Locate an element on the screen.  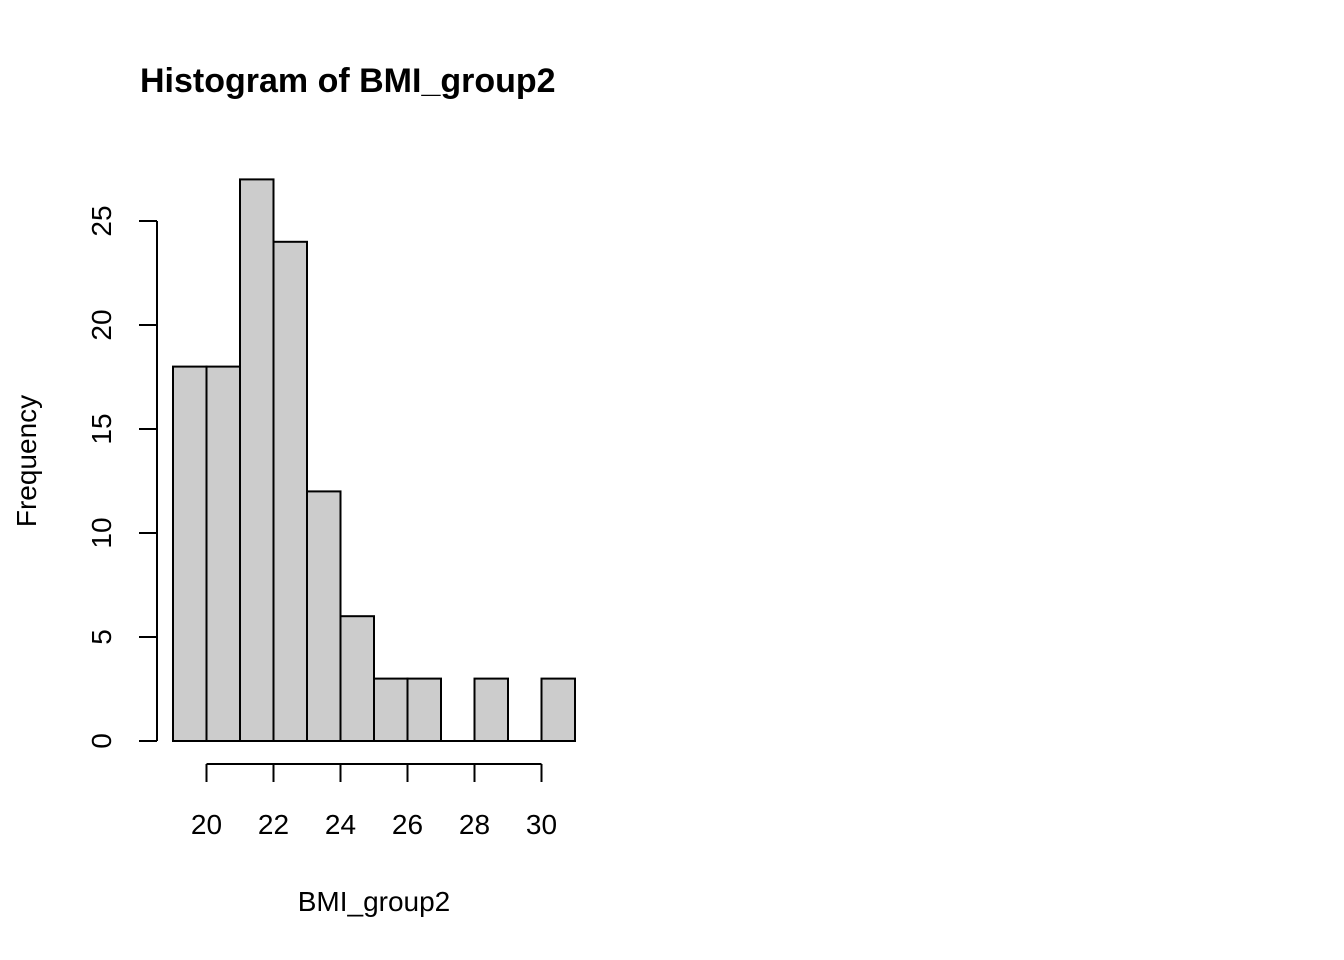
y-tick-label: 25 is located at coordinates (101, 220).